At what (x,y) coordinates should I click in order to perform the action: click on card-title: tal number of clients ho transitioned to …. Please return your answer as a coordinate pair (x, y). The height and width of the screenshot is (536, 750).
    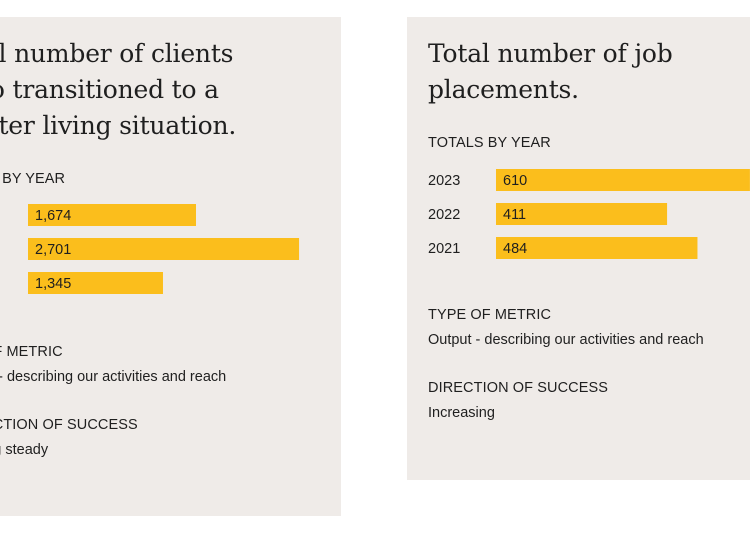
    Looking at the image, I should click on (118, 90).